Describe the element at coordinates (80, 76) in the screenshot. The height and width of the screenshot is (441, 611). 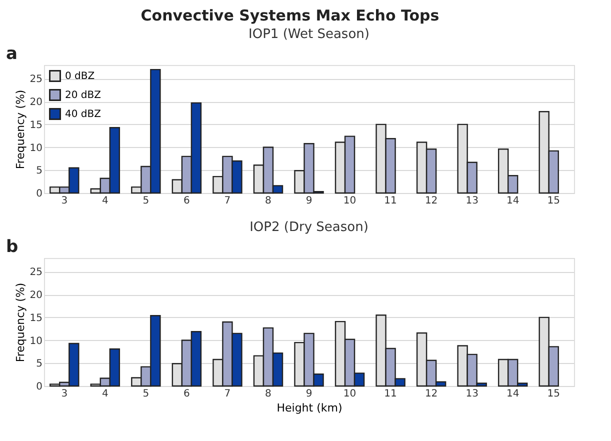
I see `legend-label: 0 dBZ` at that location.